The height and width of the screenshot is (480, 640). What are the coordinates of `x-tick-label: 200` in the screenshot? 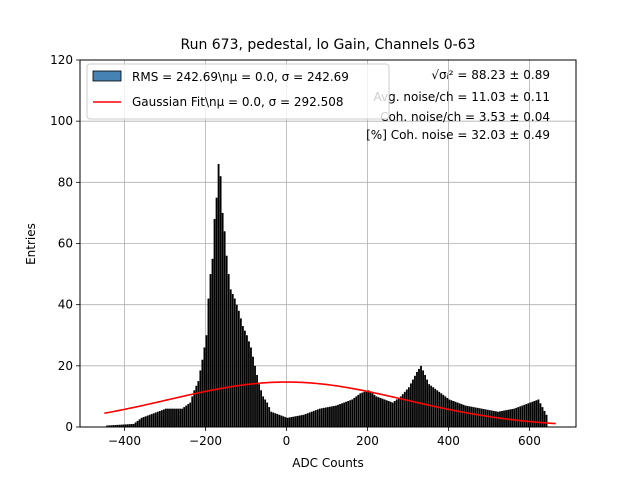 It's located at (367, 441).